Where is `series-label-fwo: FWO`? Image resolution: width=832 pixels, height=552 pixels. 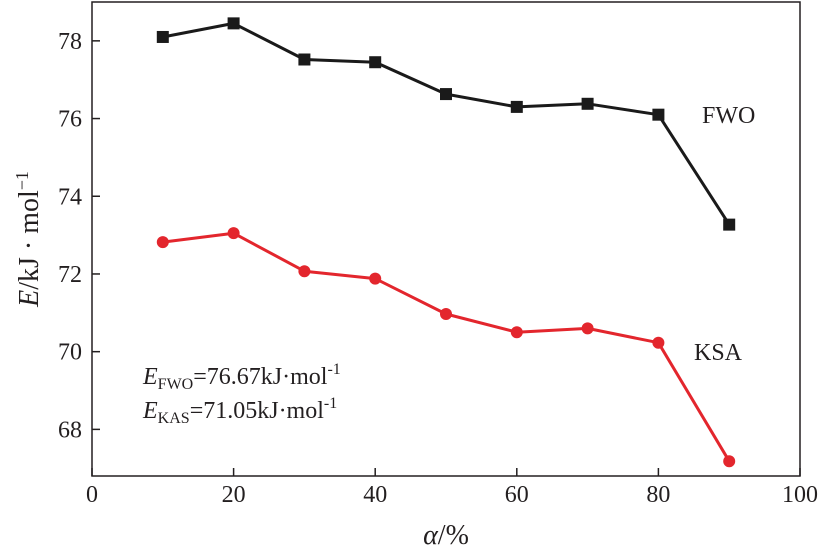 series-label-fwo: FWO is located at coordinates (728, 116).